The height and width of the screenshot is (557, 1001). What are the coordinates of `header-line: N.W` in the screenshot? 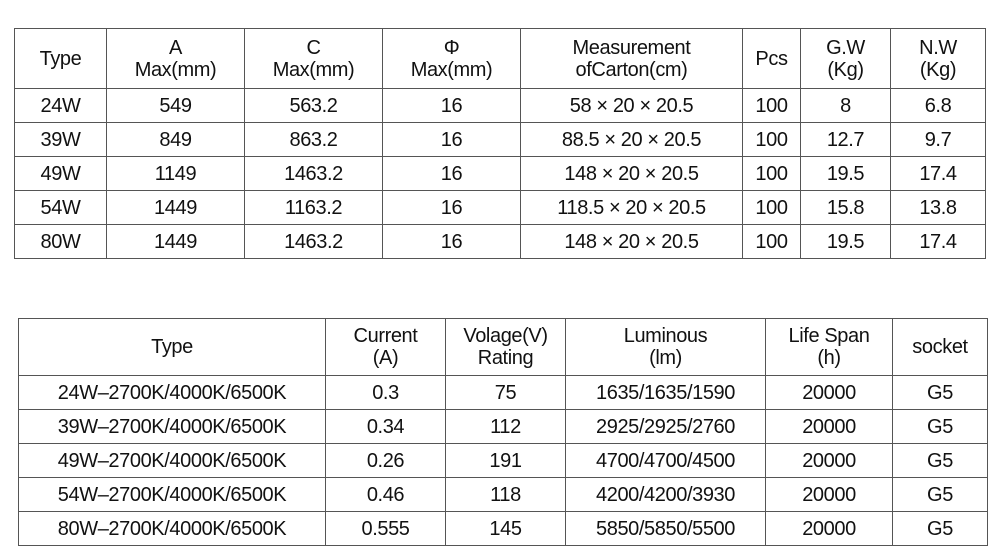 It's located at (938, 47).